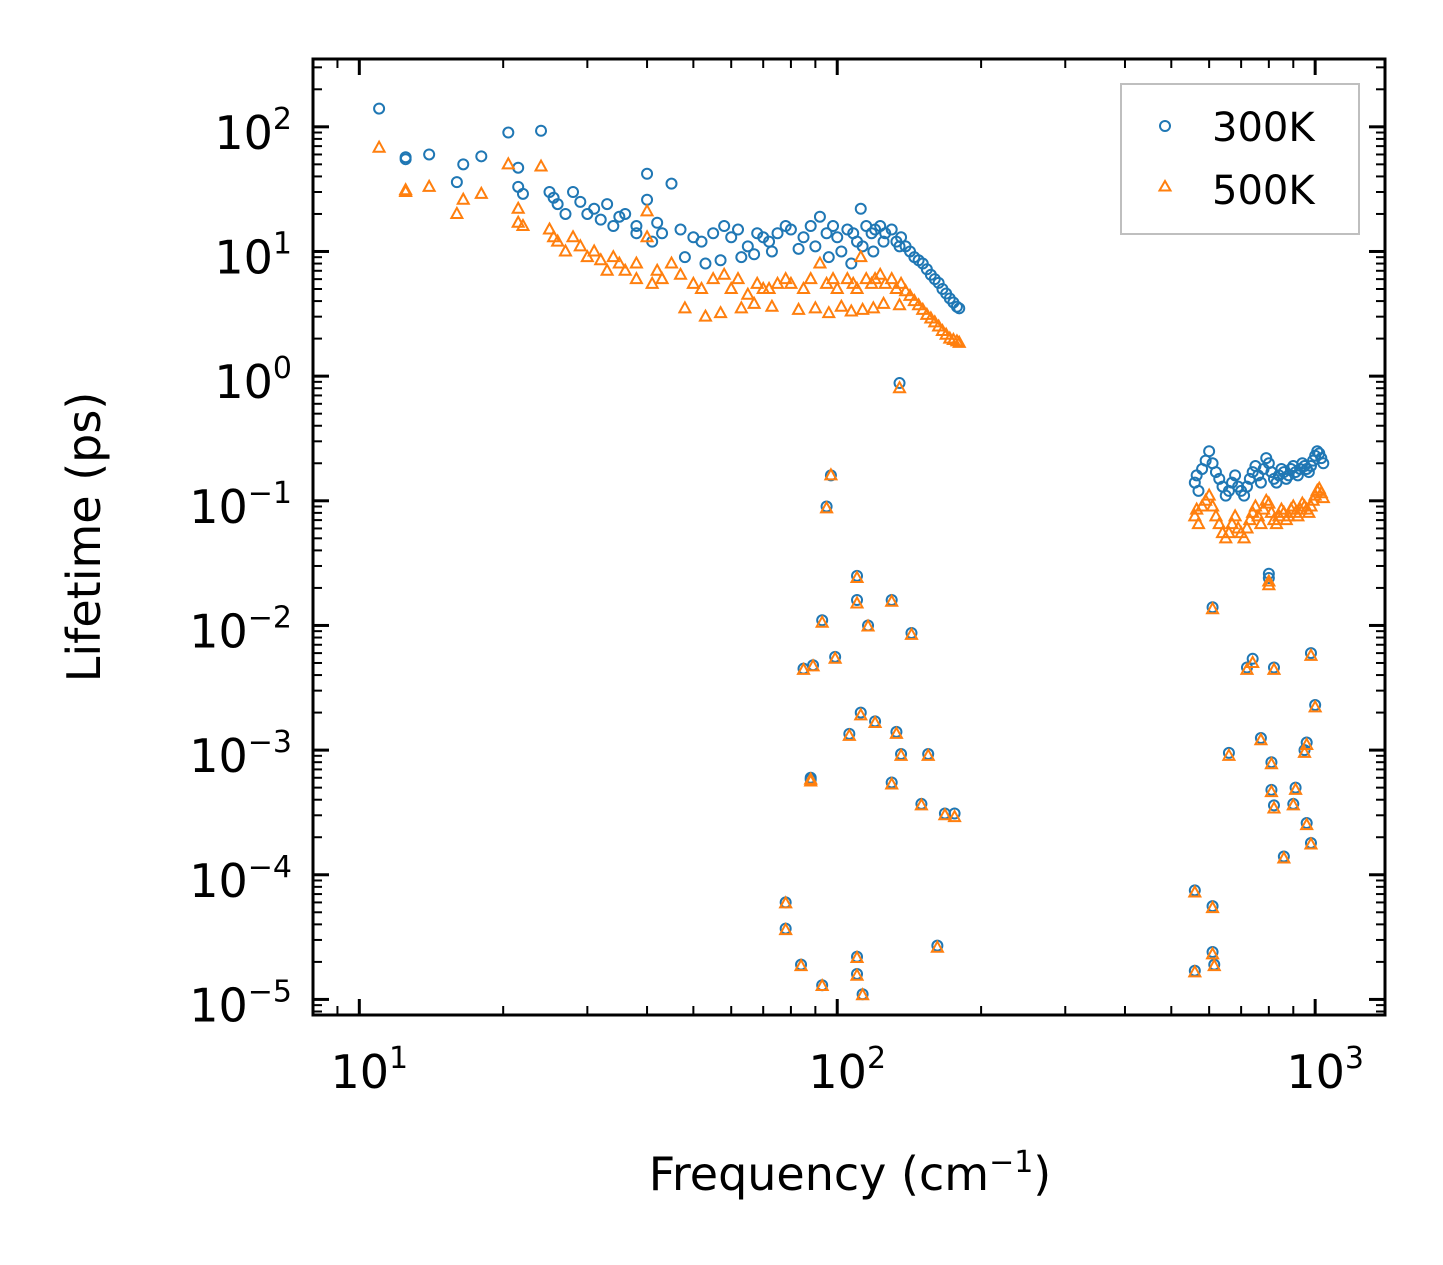 Image resolution: width=1443 pixels, height=1265 pixels. Describe the element at coordinates (240, 505) in the screenshot. I see `y-tick-label: 10⁻¹` at that location.